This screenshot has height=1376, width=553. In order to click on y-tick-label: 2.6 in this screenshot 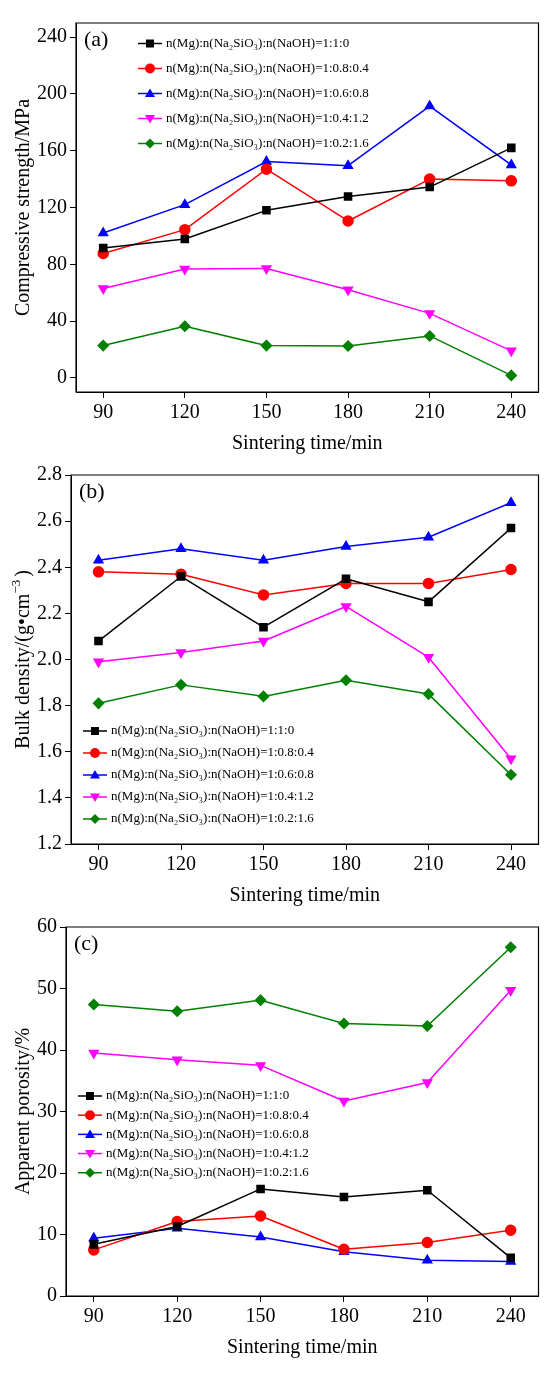, I will do `click(49, 519)`.